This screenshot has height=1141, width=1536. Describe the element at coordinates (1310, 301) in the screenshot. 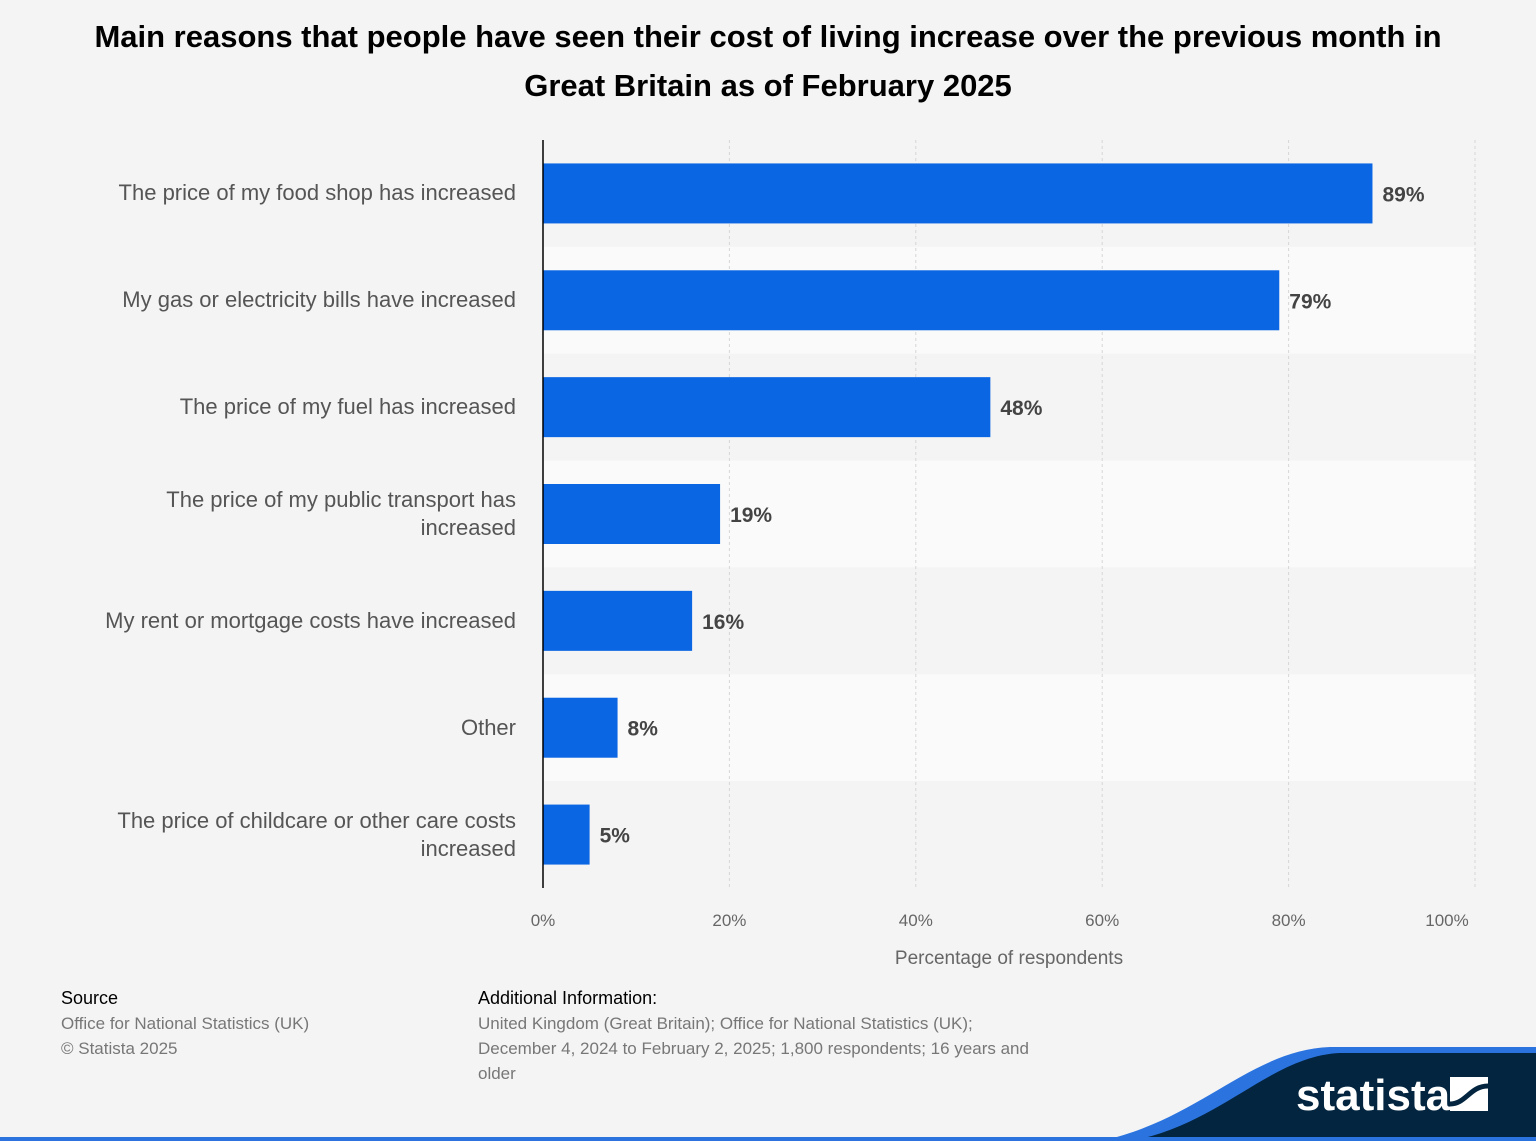

I see `data-label: 79%` at that location.